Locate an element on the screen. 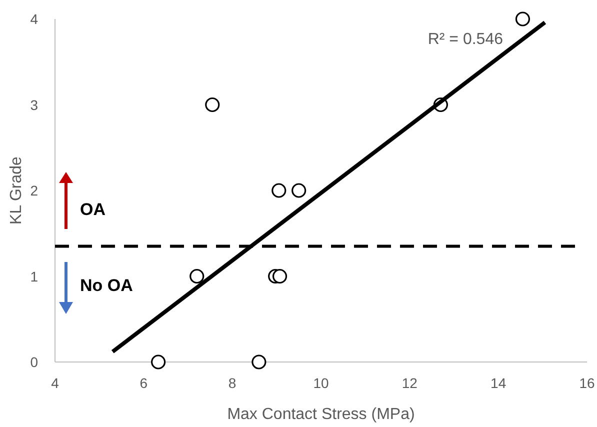  y-tick-label: 2 is located at coordinates (34, 190).